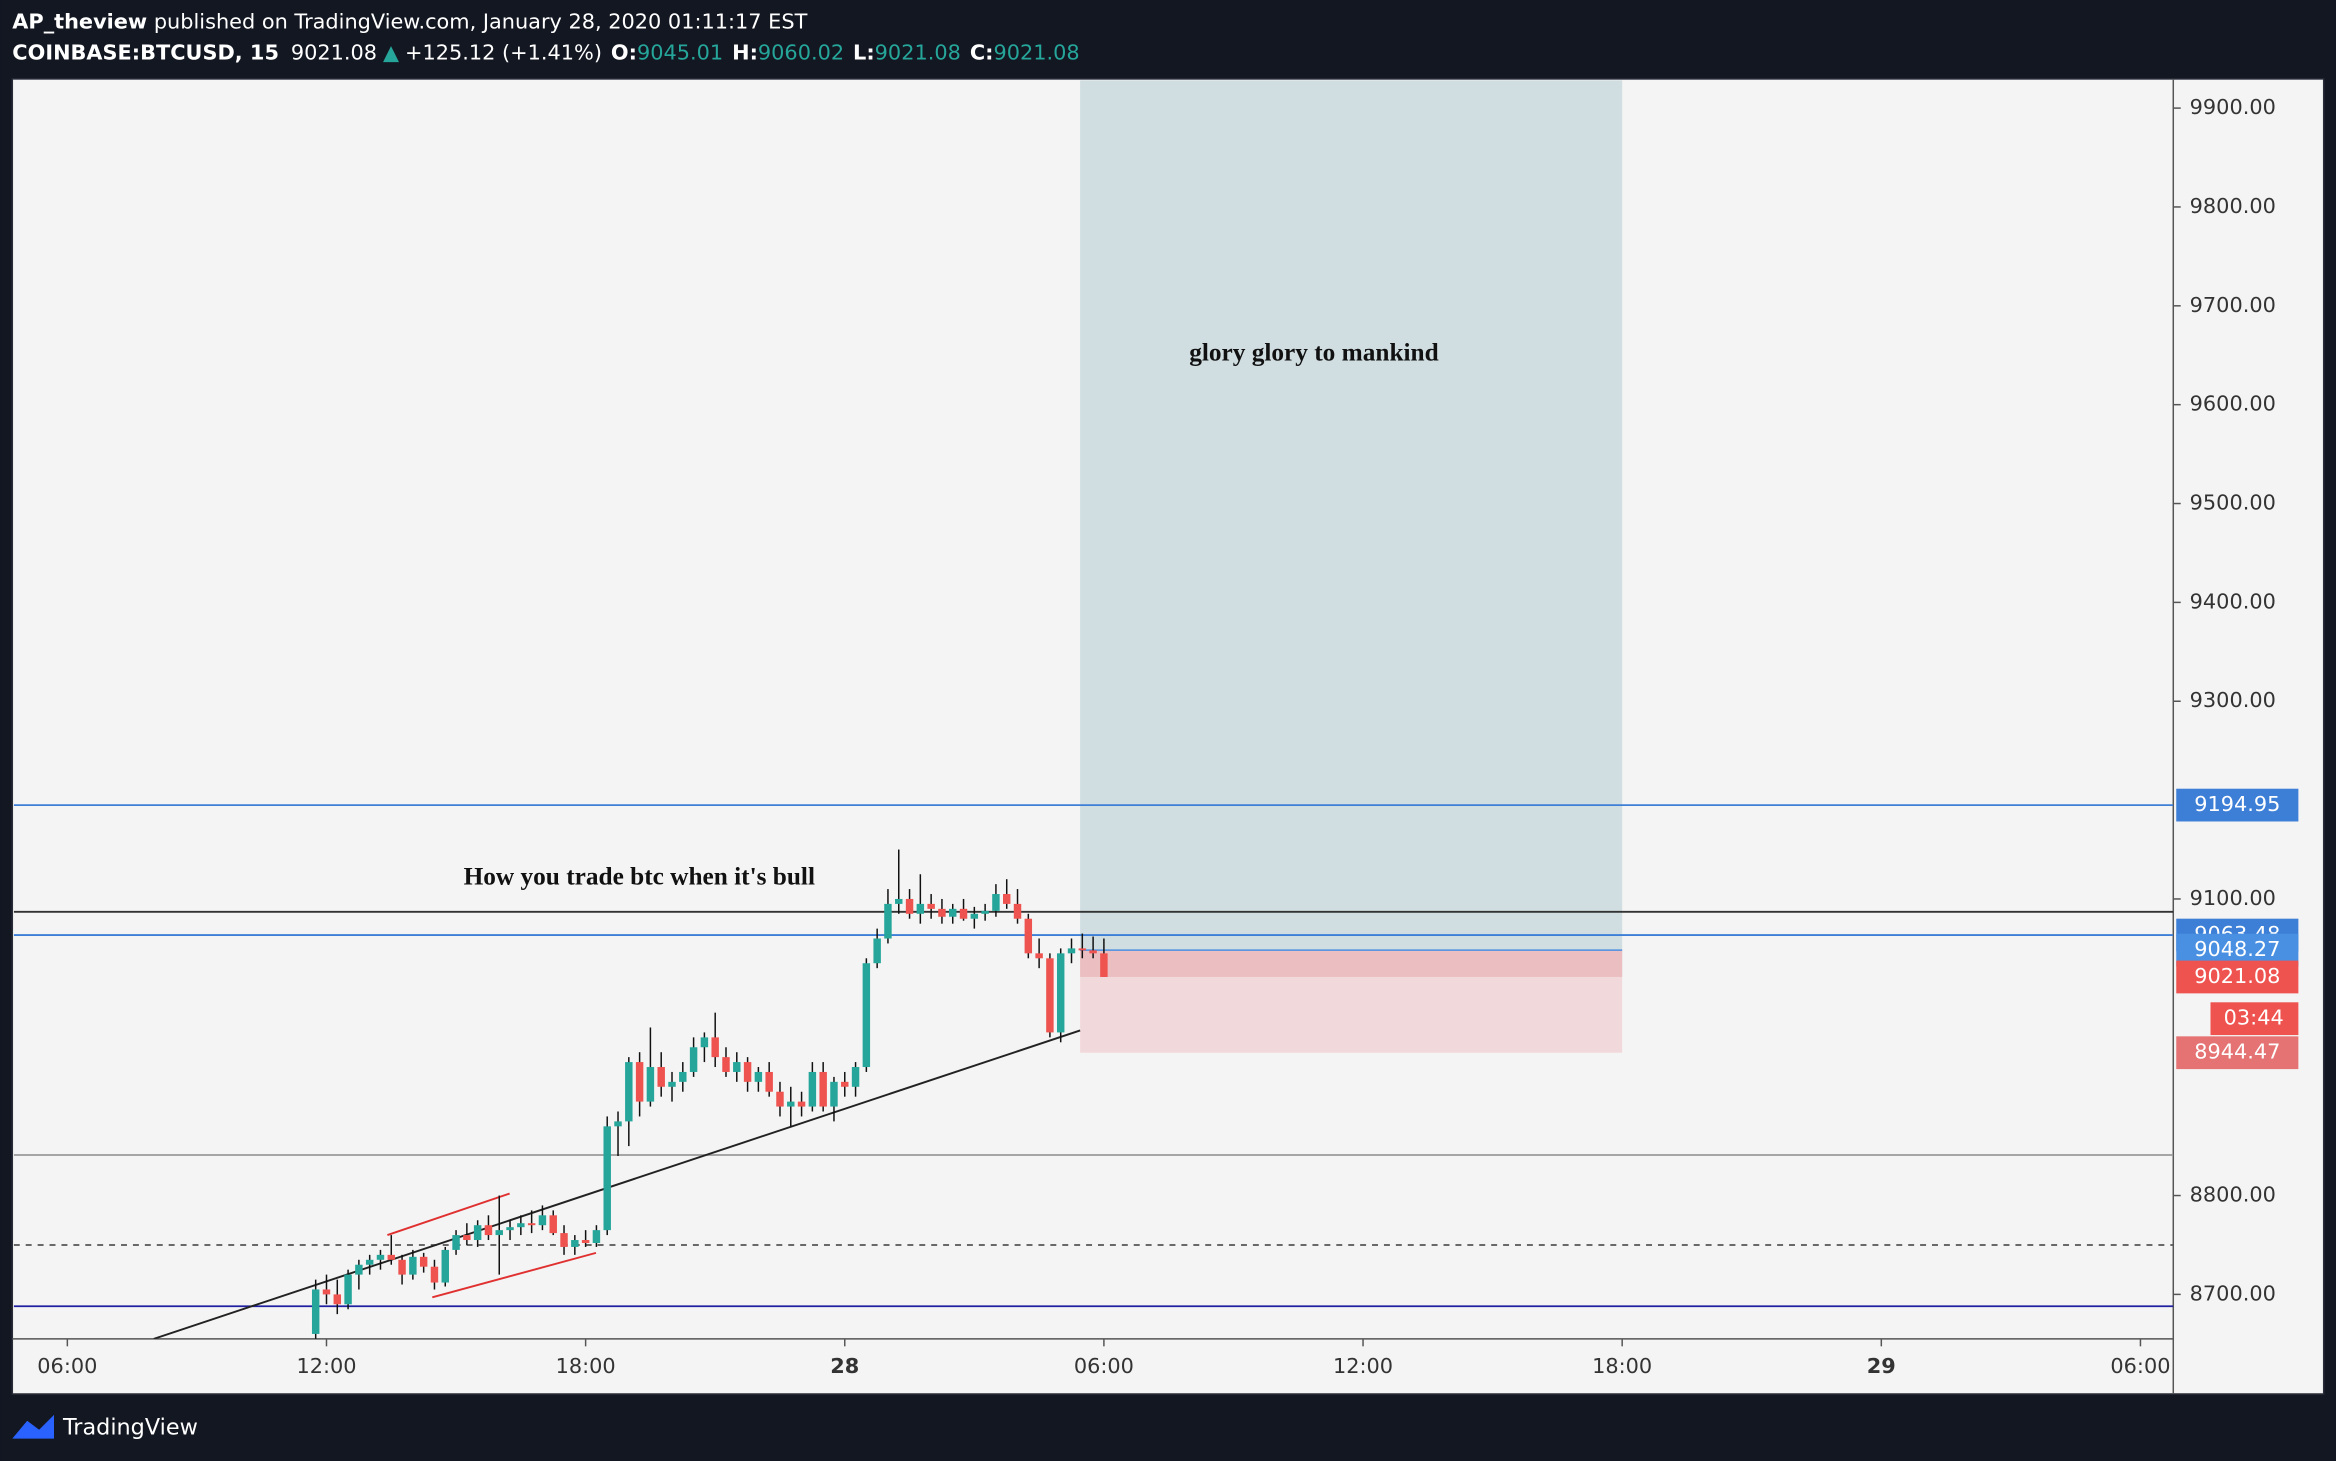 The height and width of the screenshot is (1461, 2336). What do you see at coordinates (2237, 949) in the screenshot?
I see `price-label: 9048.27` at bounding box center [2237, 949].